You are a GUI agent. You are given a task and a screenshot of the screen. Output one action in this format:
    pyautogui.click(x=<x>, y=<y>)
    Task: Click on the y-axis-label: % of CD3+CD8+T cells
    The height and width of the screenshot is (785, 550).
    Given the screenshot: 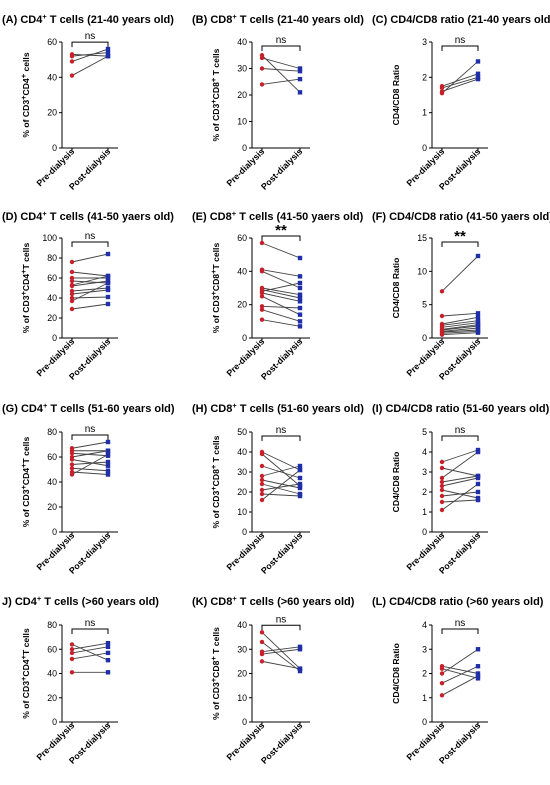 What is the action you would take?
    pyautogui.click(x=215, y=288)
    